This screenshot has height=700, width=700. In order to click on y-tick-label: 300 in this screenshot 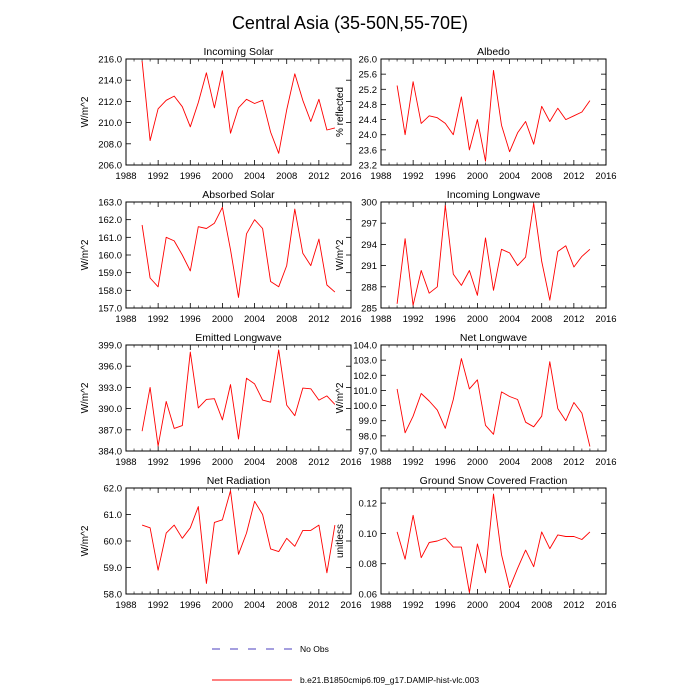, I will do `click(369, 203)`.